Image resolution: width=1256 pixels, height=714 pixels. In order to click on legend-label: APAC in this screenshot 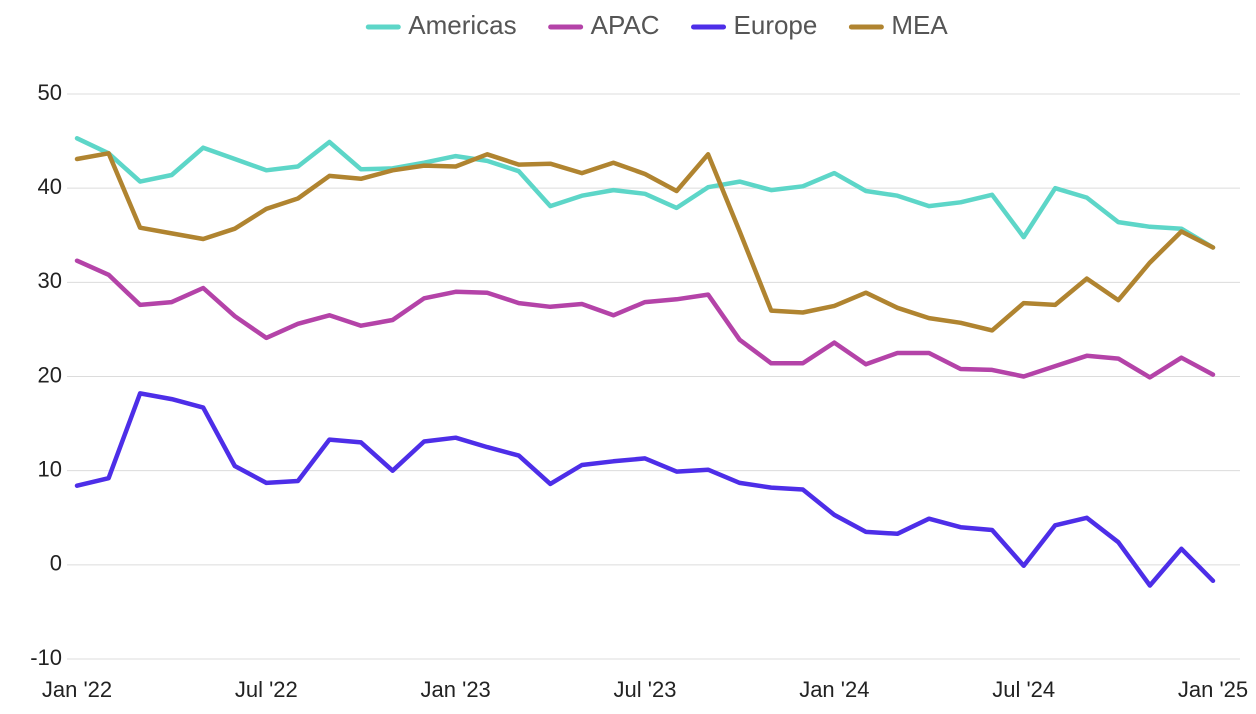, I will do `click(625, 25)`.